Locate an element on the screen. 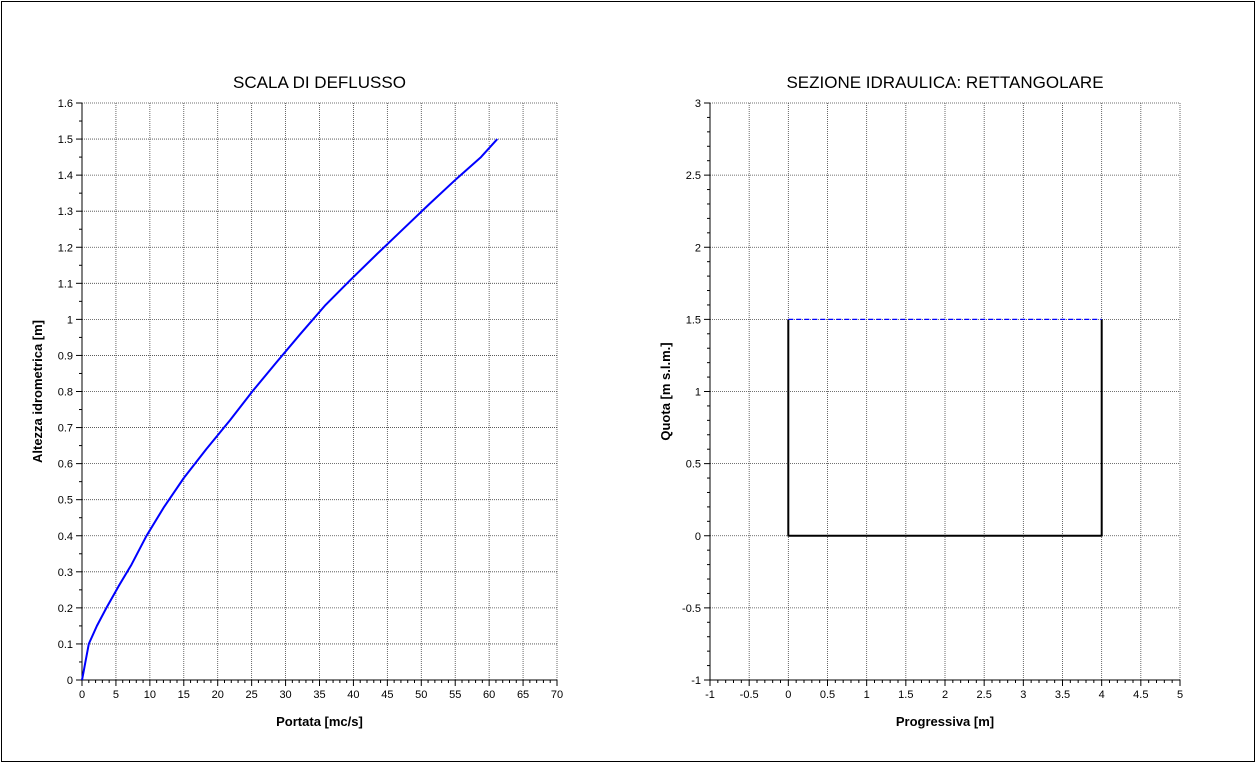 This screenshot has width=1257, height=764. x-tick-label: 35 is located at coordinates (319, 695).